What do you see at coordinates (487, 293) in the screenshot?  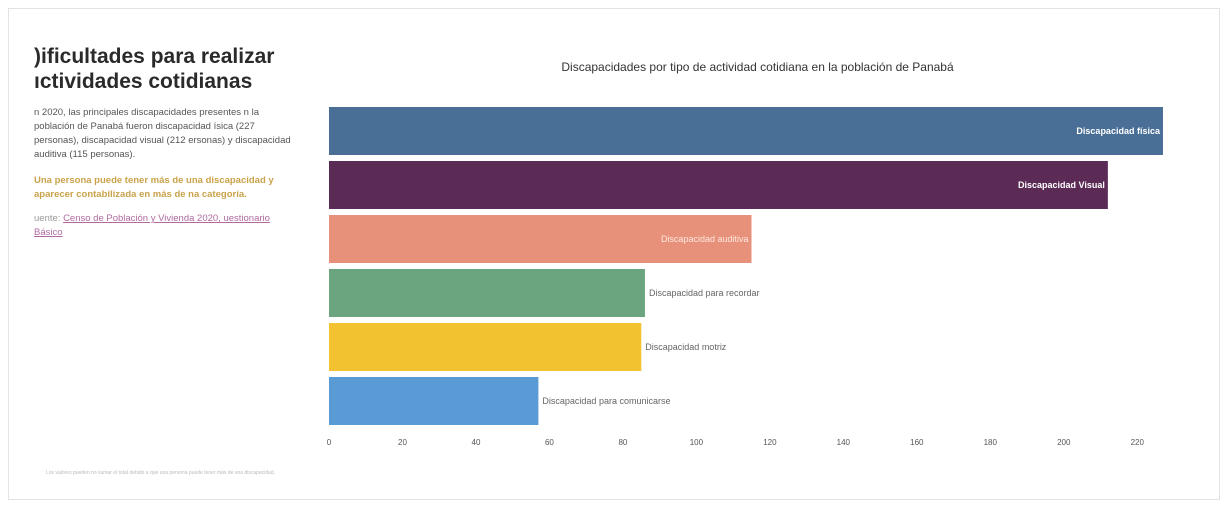 I see `bar-discapacidad-para-recordar` at bounding box center [487, 293].